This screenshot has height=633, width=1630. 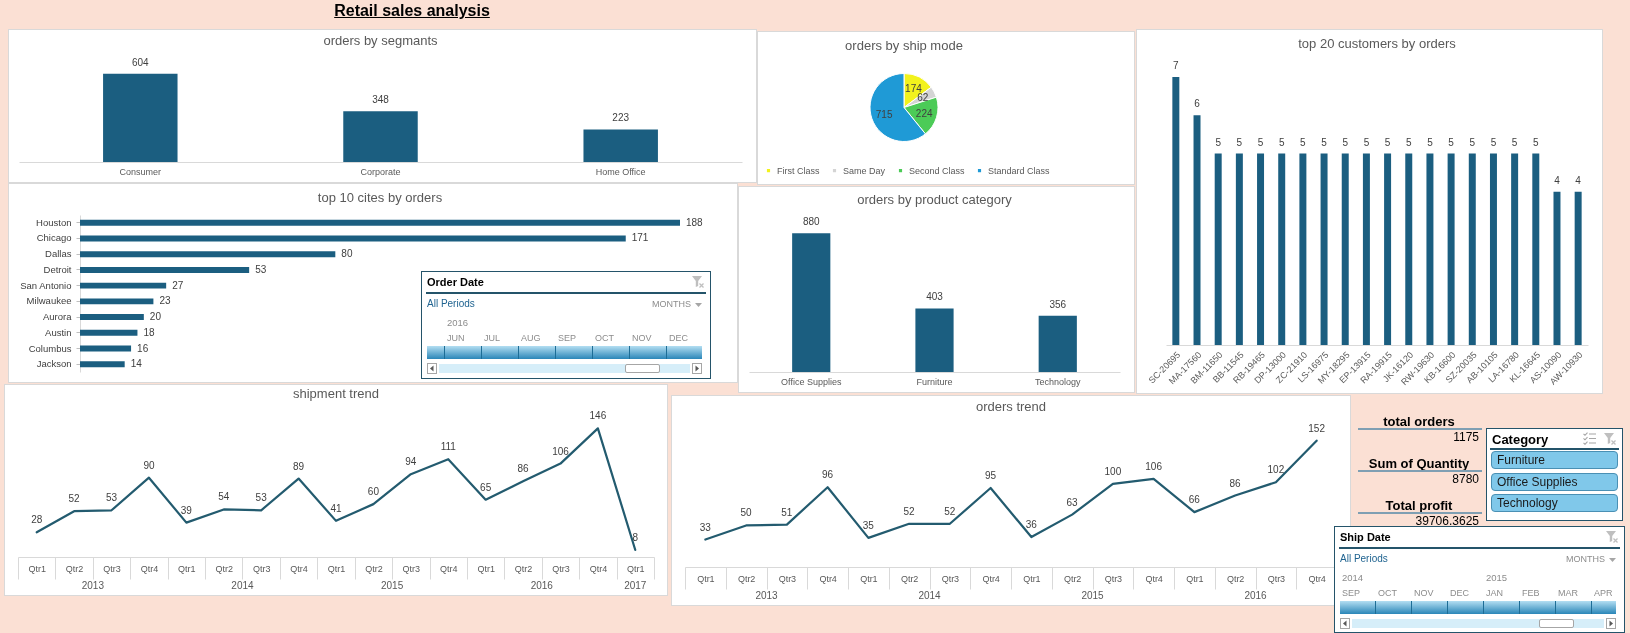 What do you see at coordinates (1113, 471) in the screenshot?
I see `data-label: 100` at bounding box center [1113, 471].